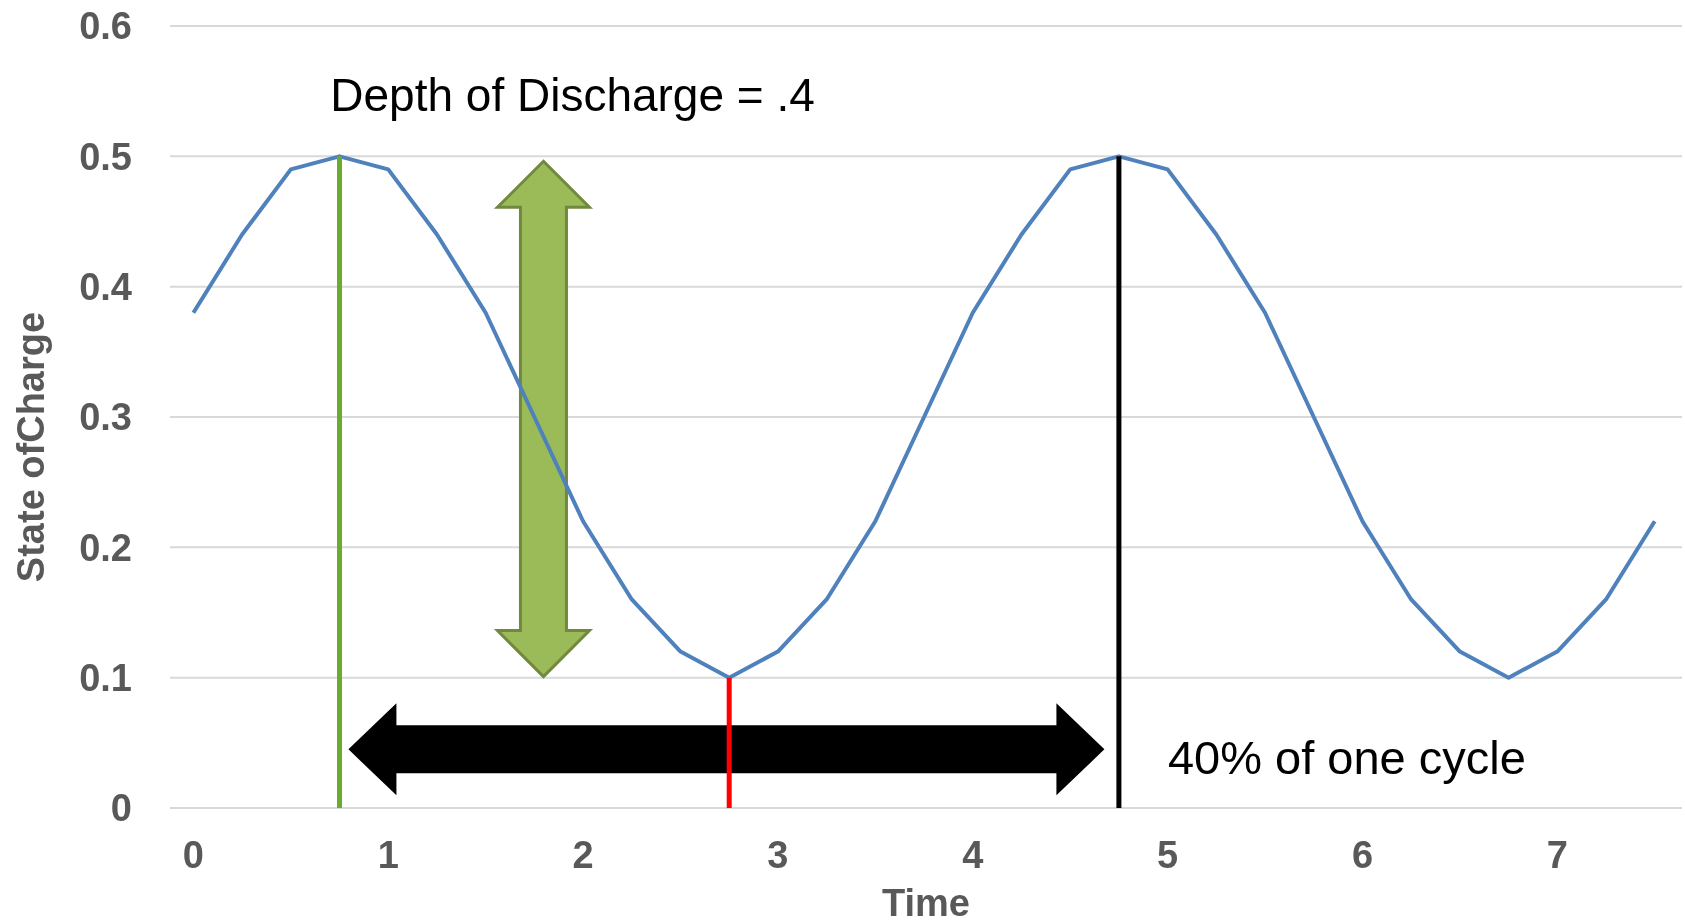 This screenshot has width=1685, height=922. What do you see at coordinates (105, 286) in the screenshot?
I see `y-tick-label: 0.4` at bounding box center [105, 286].